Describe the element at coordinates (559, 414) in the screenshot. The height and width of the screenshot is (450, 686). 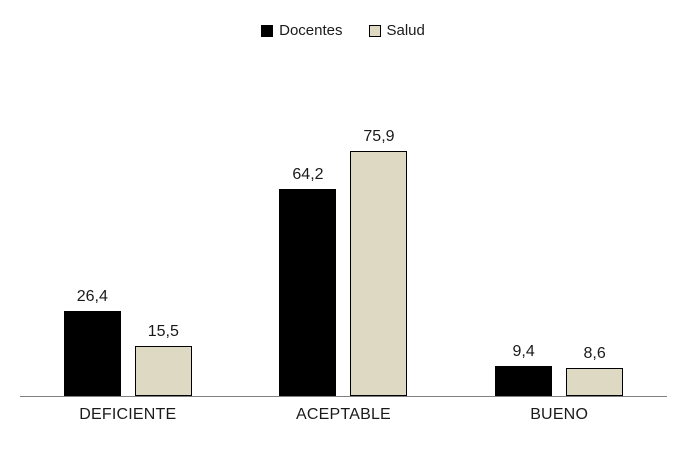
I see `category-label-bueno: BUENO` at that location.